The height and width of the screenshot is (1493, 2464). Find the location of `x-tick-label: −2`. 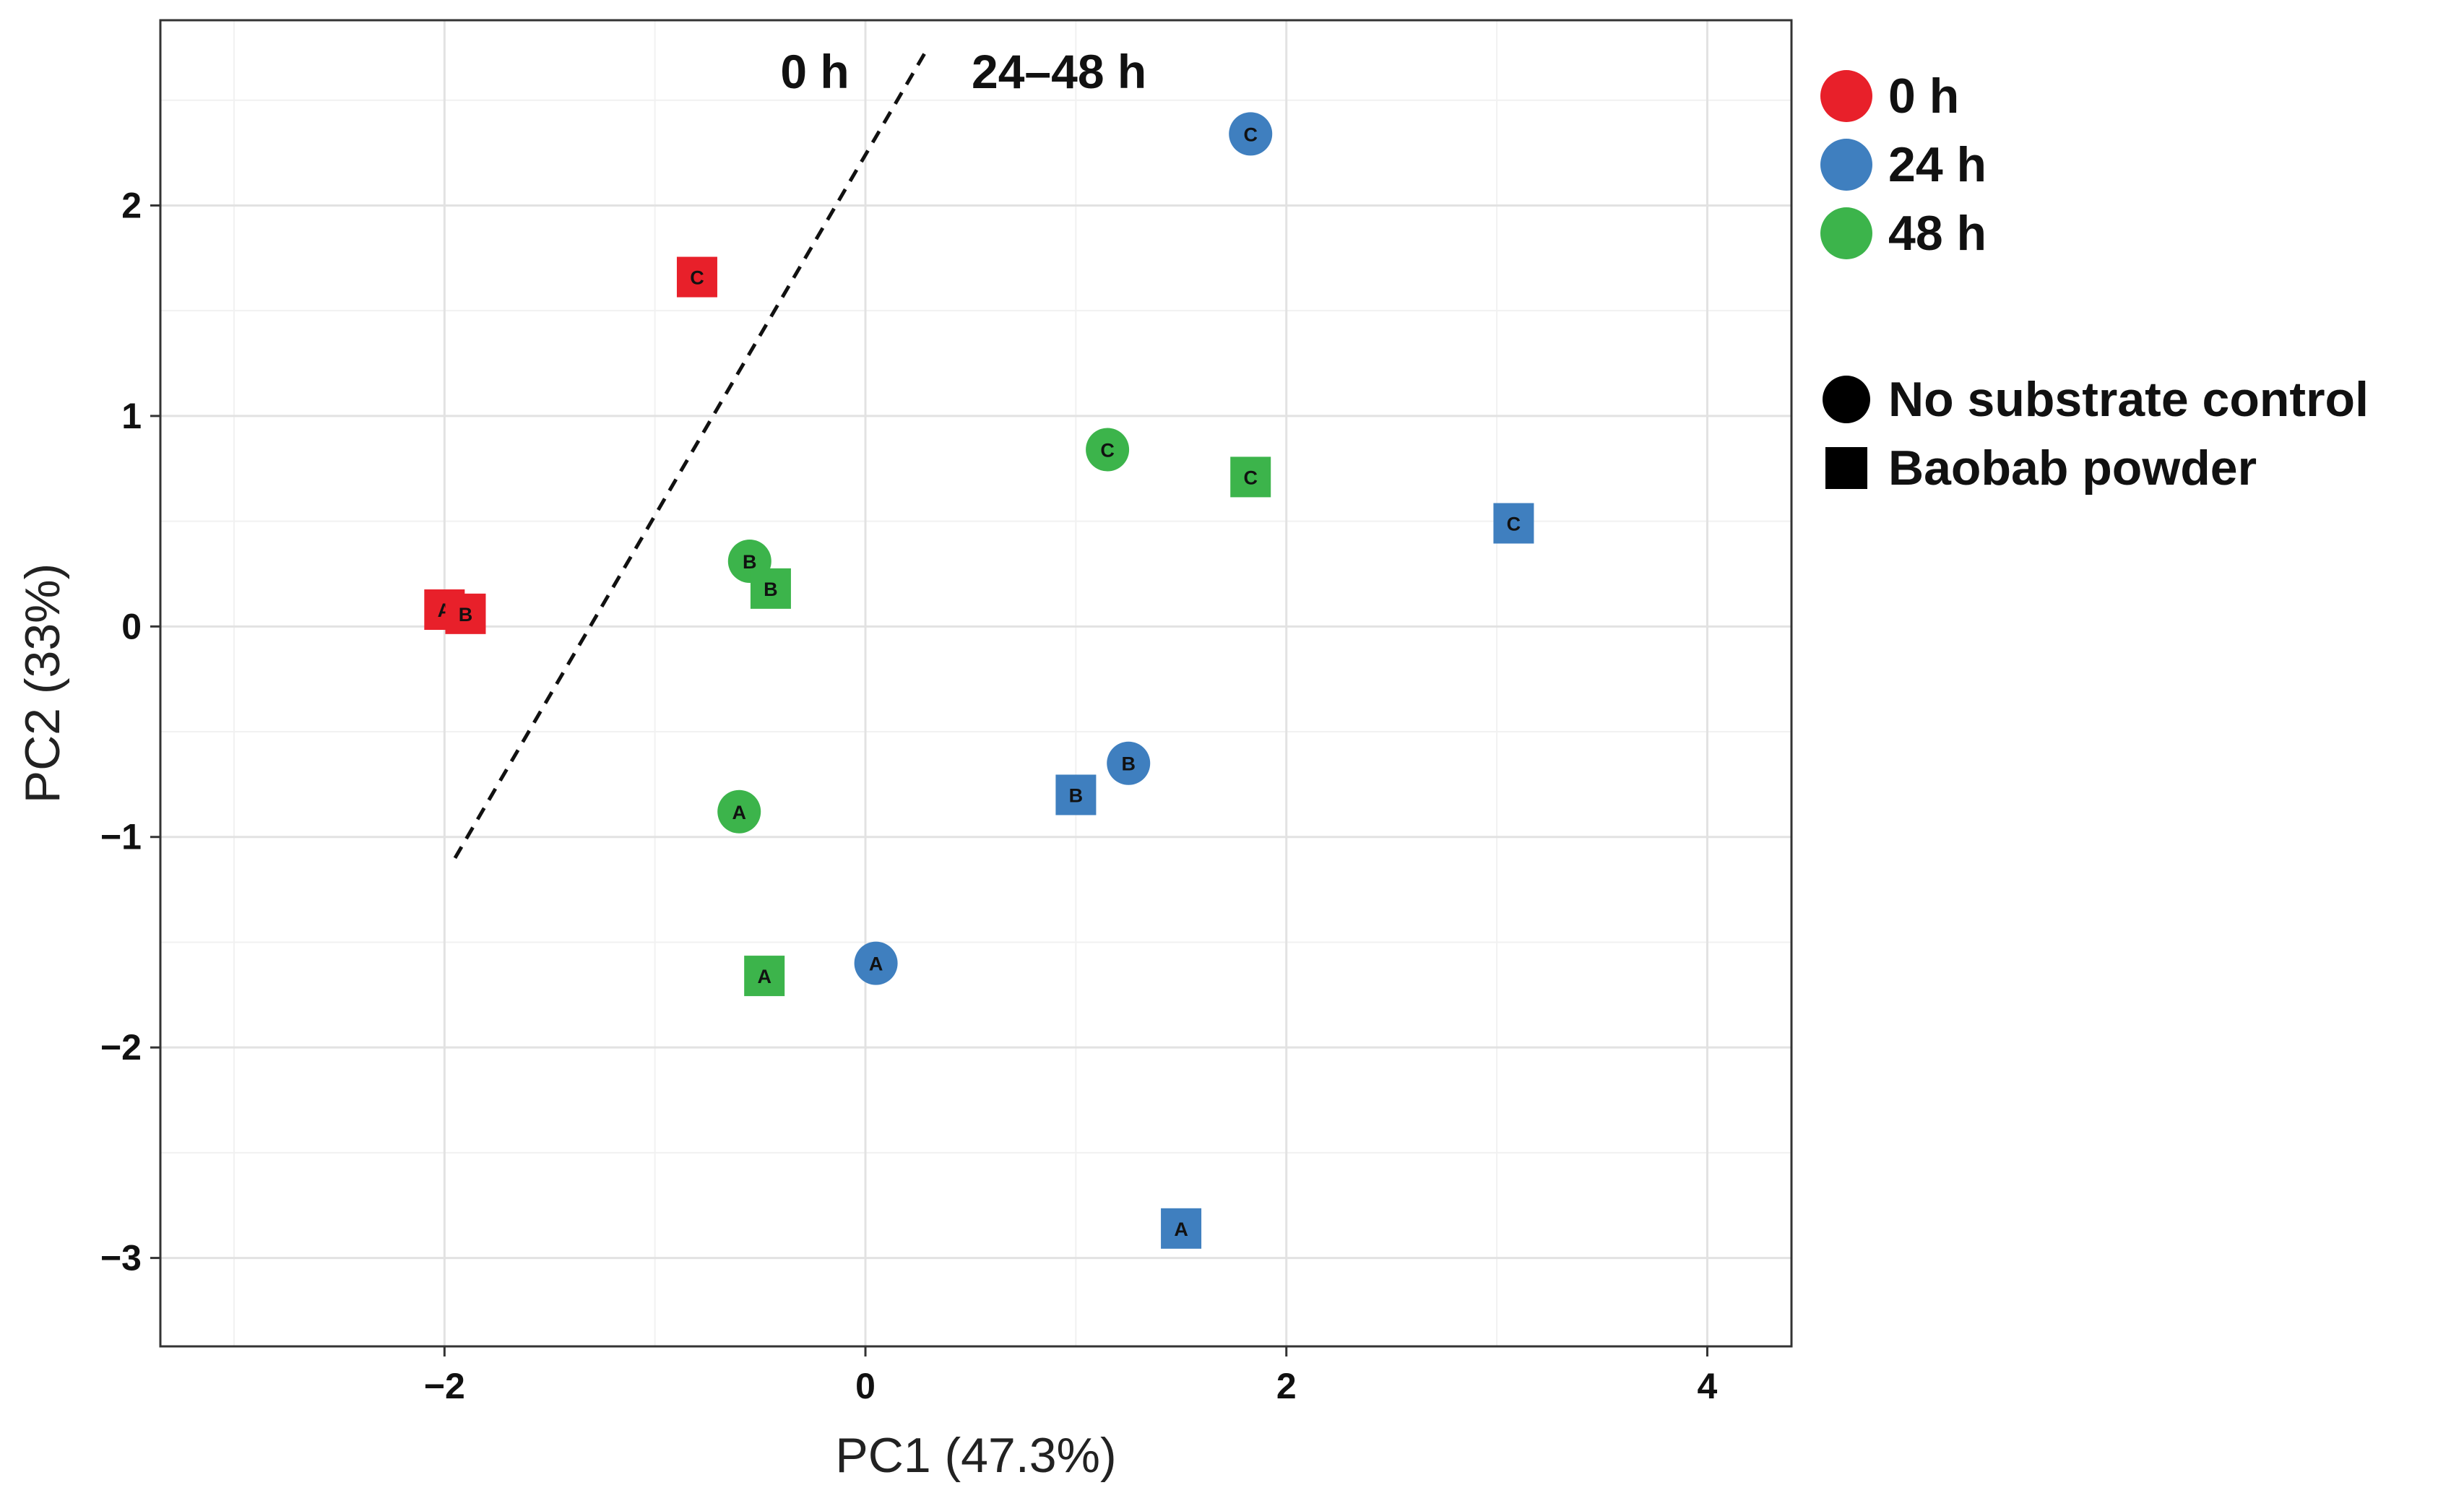

x-tick-label: −2 is located at coordinates (444, 1386).